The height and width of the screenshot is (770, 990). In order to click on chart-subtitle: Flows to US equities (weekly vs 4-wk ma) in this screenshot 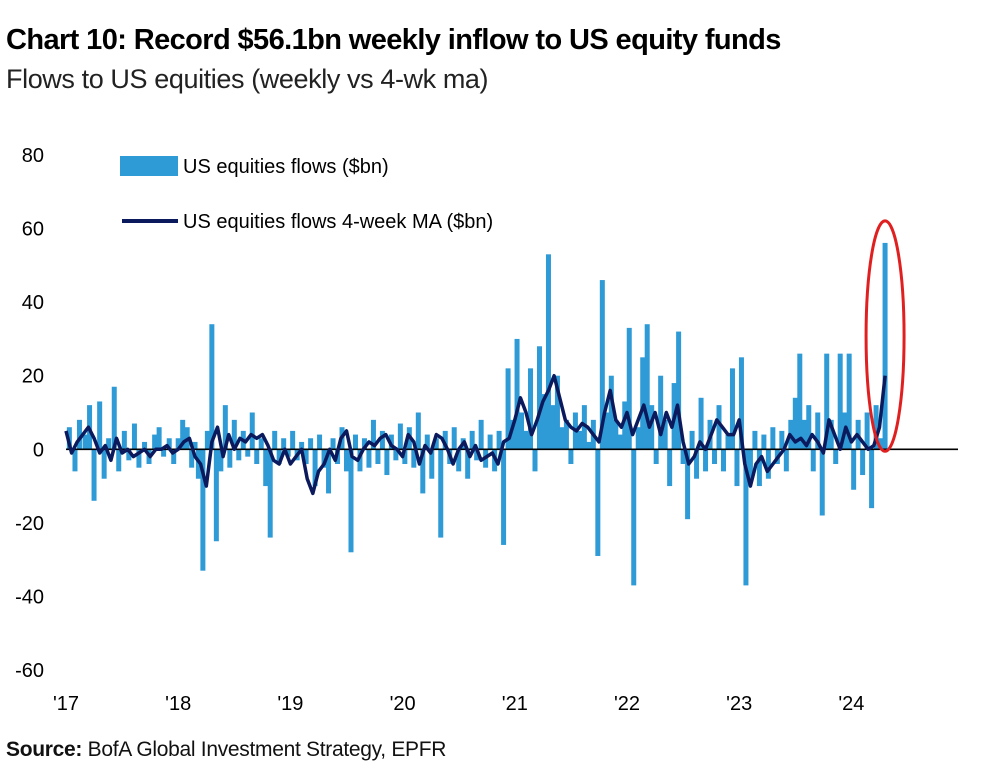, I will do `click(247, 79)`.